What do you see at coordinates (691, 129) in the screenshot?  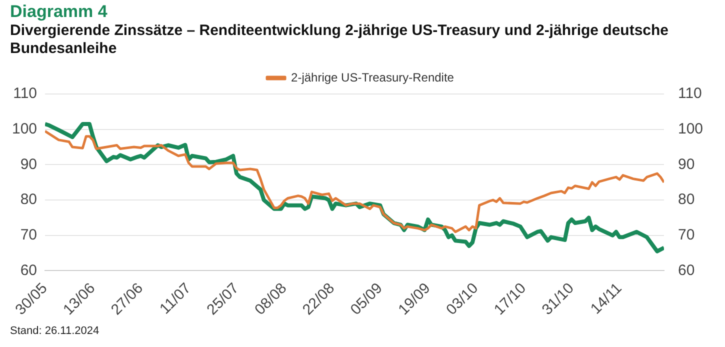 I see `y2-tick-label: 100` at bounding box center [691, 129].